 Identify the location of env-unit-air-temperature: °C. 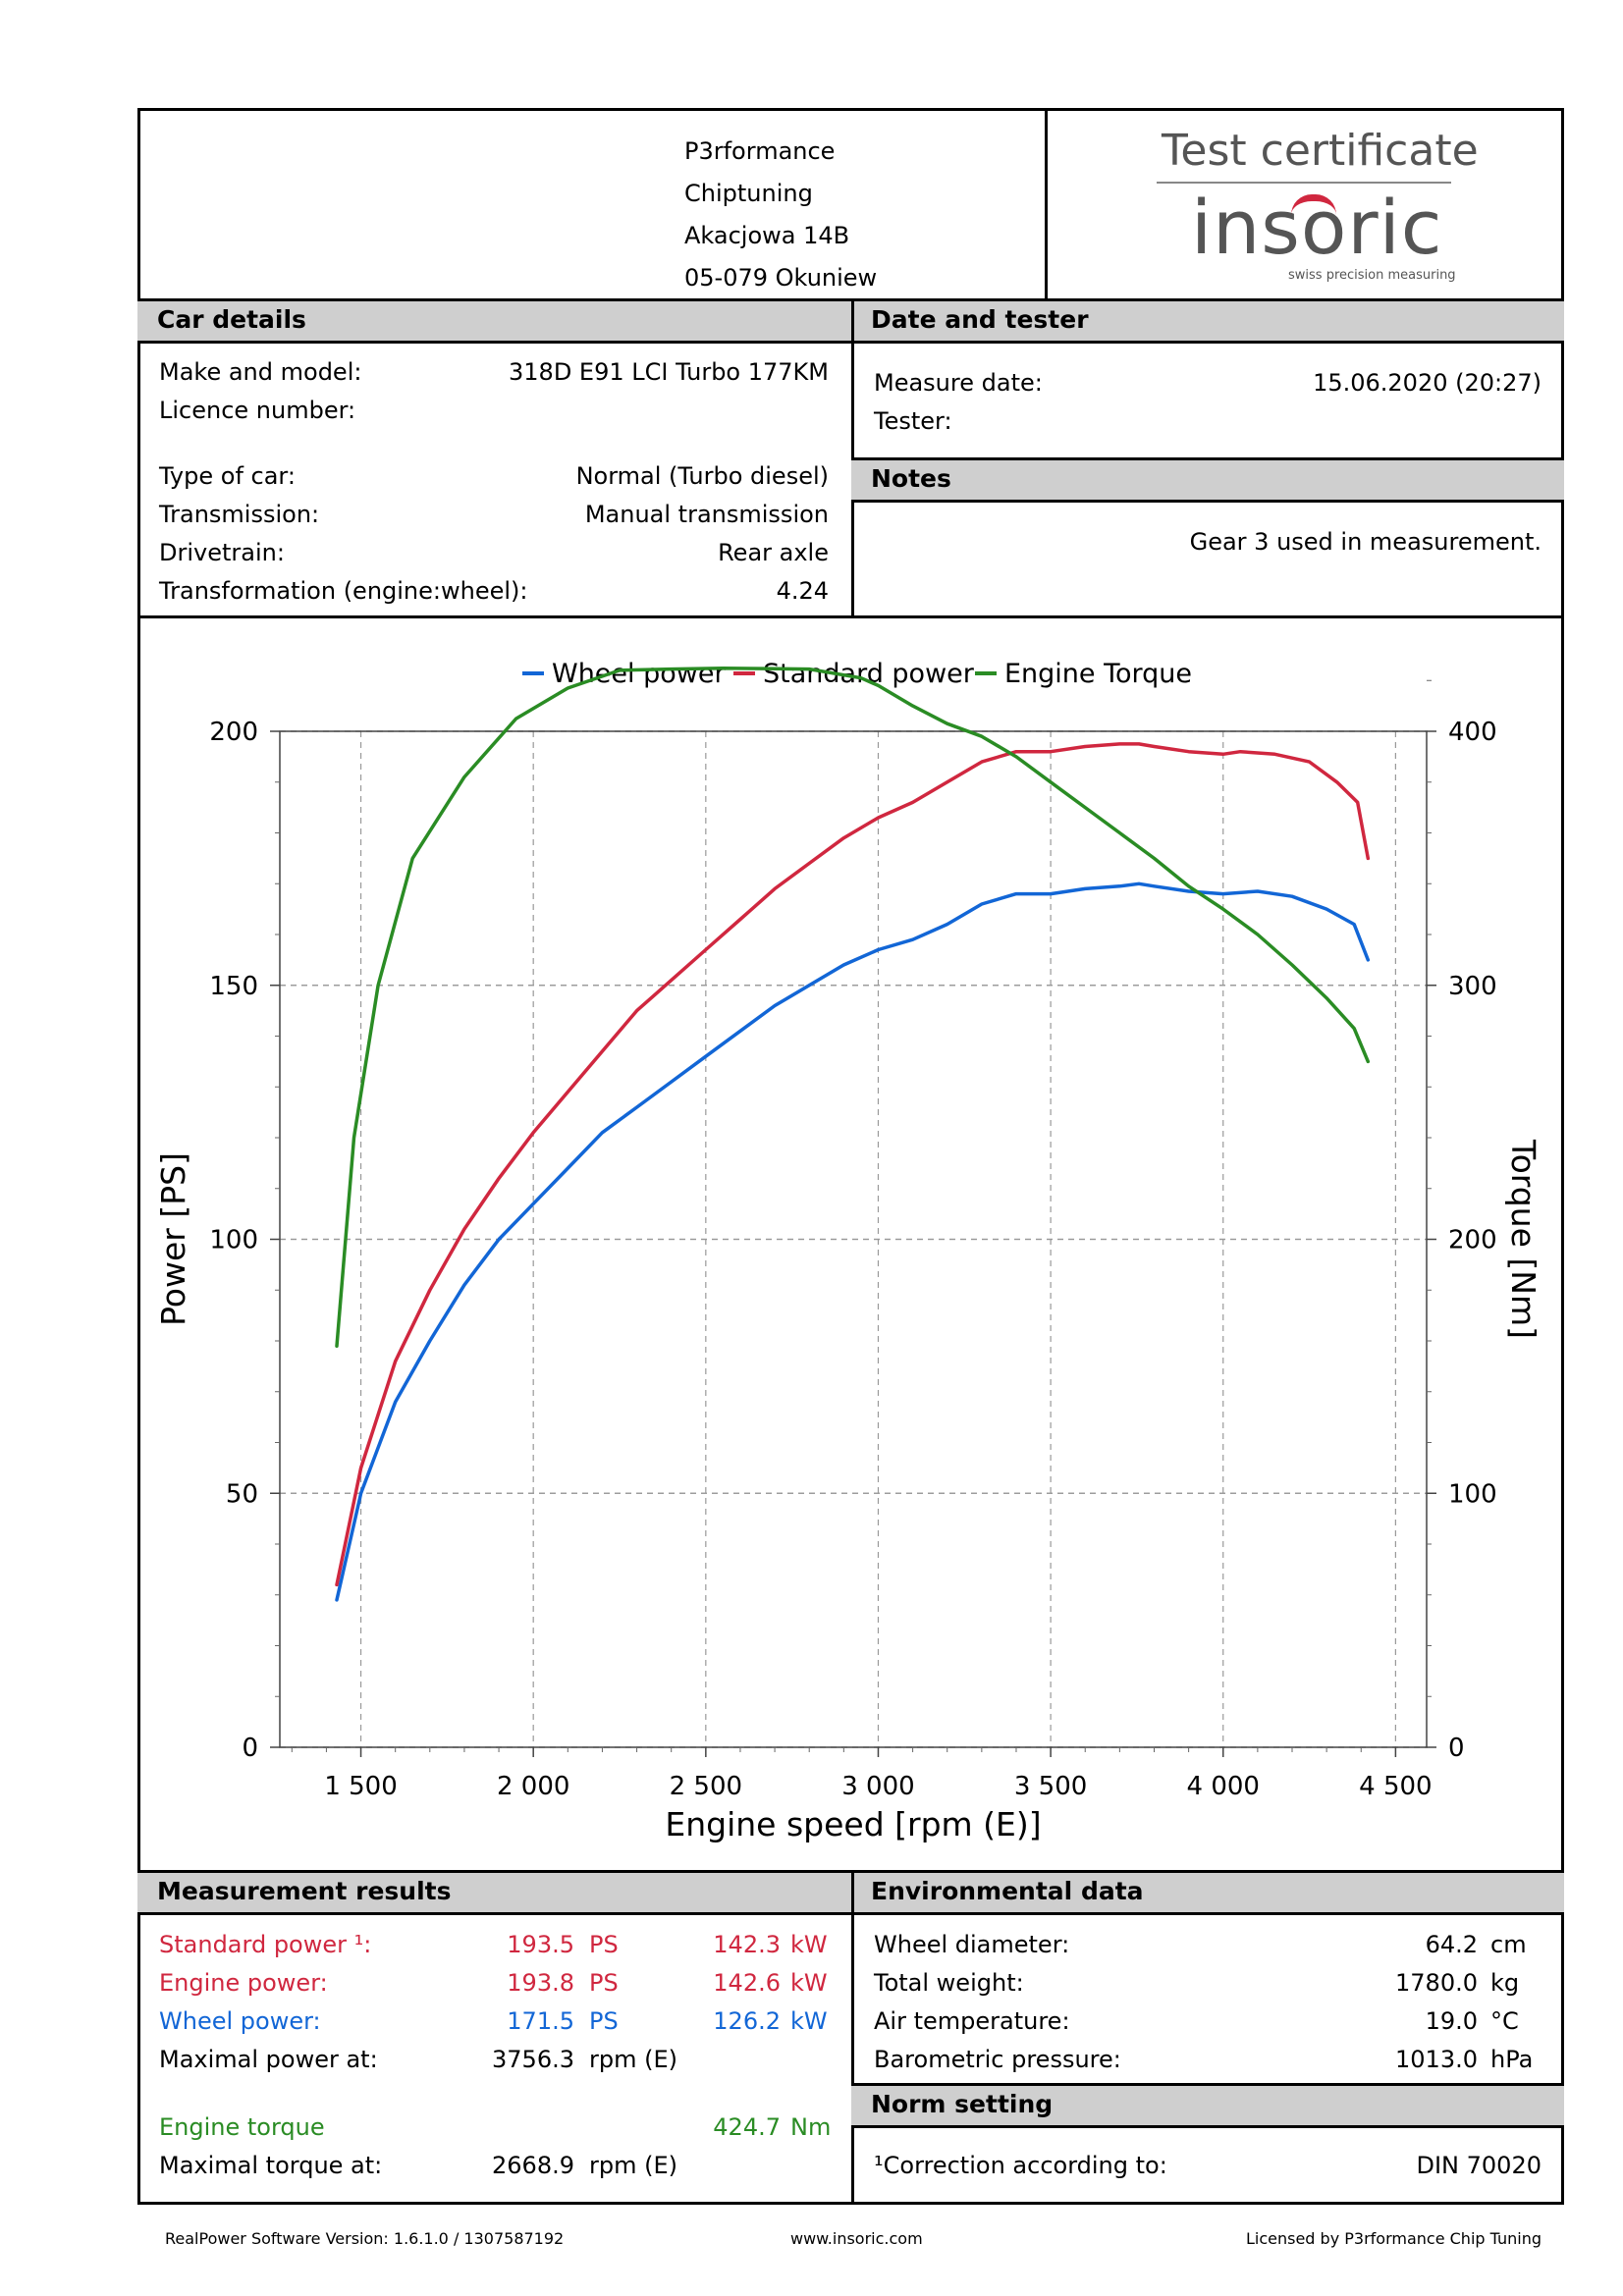
(1504, 2021).